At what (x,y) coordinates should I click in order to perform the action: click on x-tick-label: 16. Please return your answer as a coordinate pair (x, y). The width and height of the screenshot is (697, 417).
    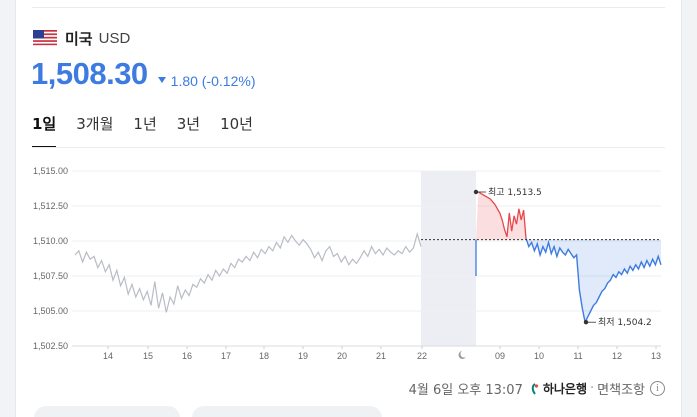
    Looking at the image, I should click on (187, 356).